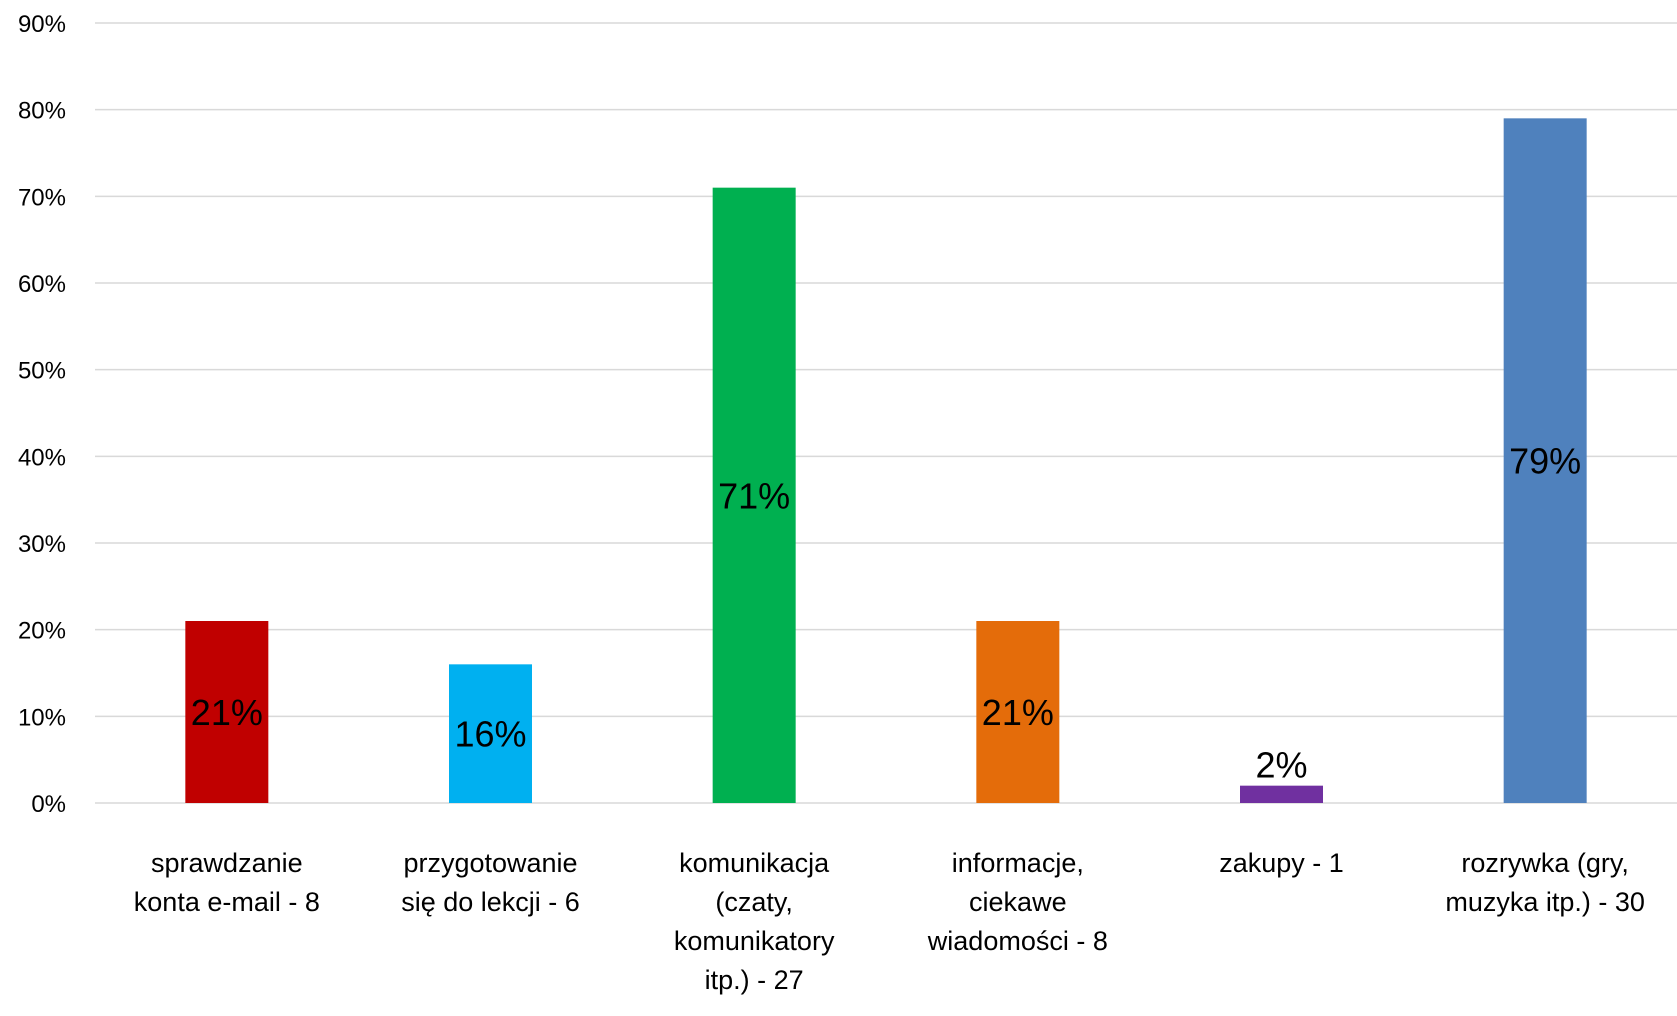 This screenshot has height=1016, width=1677. Describe the element at coordinates (490, 882) in the screenshot. I see `x-category-label: przygotowanie się do lekcji - 6` at that location.